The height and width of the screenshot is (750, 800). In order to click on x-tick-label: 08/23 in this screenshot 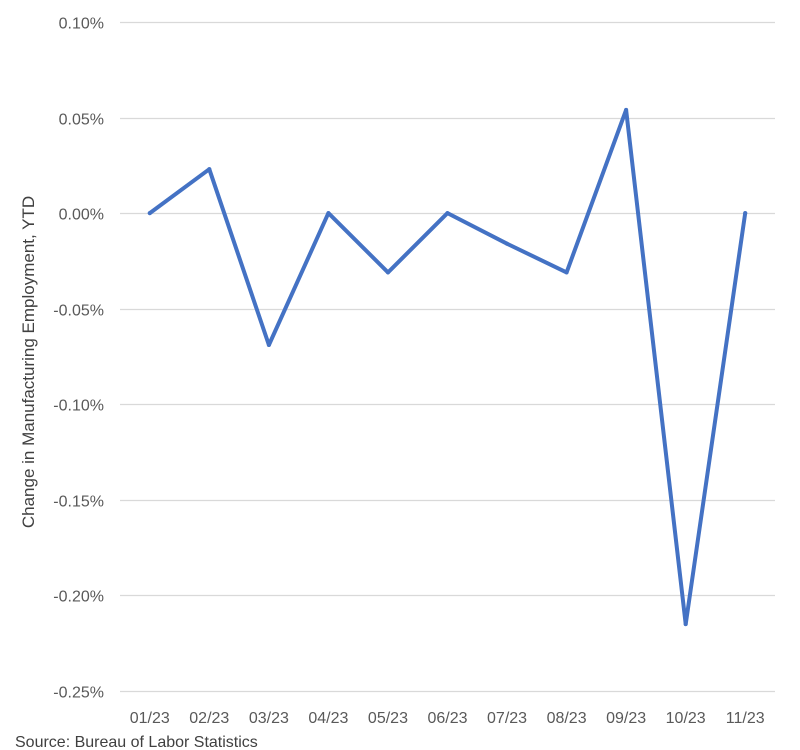, I will do `click(567, 718)`.